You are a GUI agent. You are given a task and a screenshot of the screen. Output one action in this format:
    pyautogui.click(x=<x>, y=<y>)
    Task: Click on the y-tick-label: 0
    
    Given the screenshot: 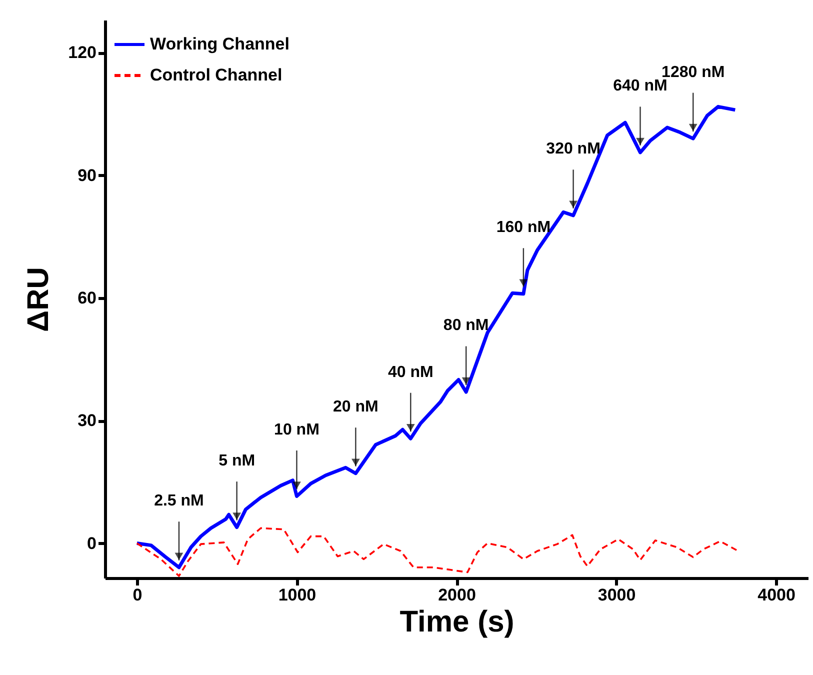 What is the action you would take?
    pyautogui.click(x=91, y=543)
    